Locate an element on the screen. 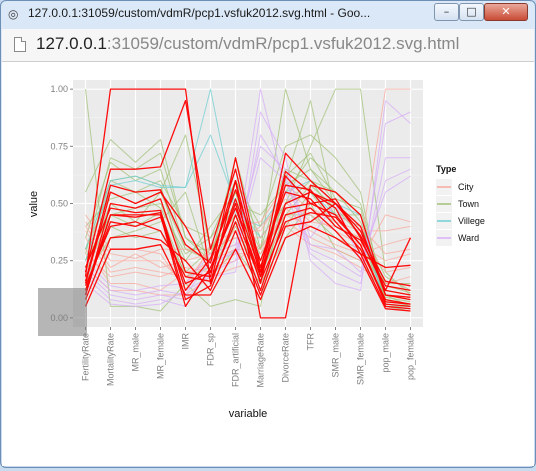 This screenshot has height=471, width=536. x-tick-label: pop_male is located at coordinates (386, 353).